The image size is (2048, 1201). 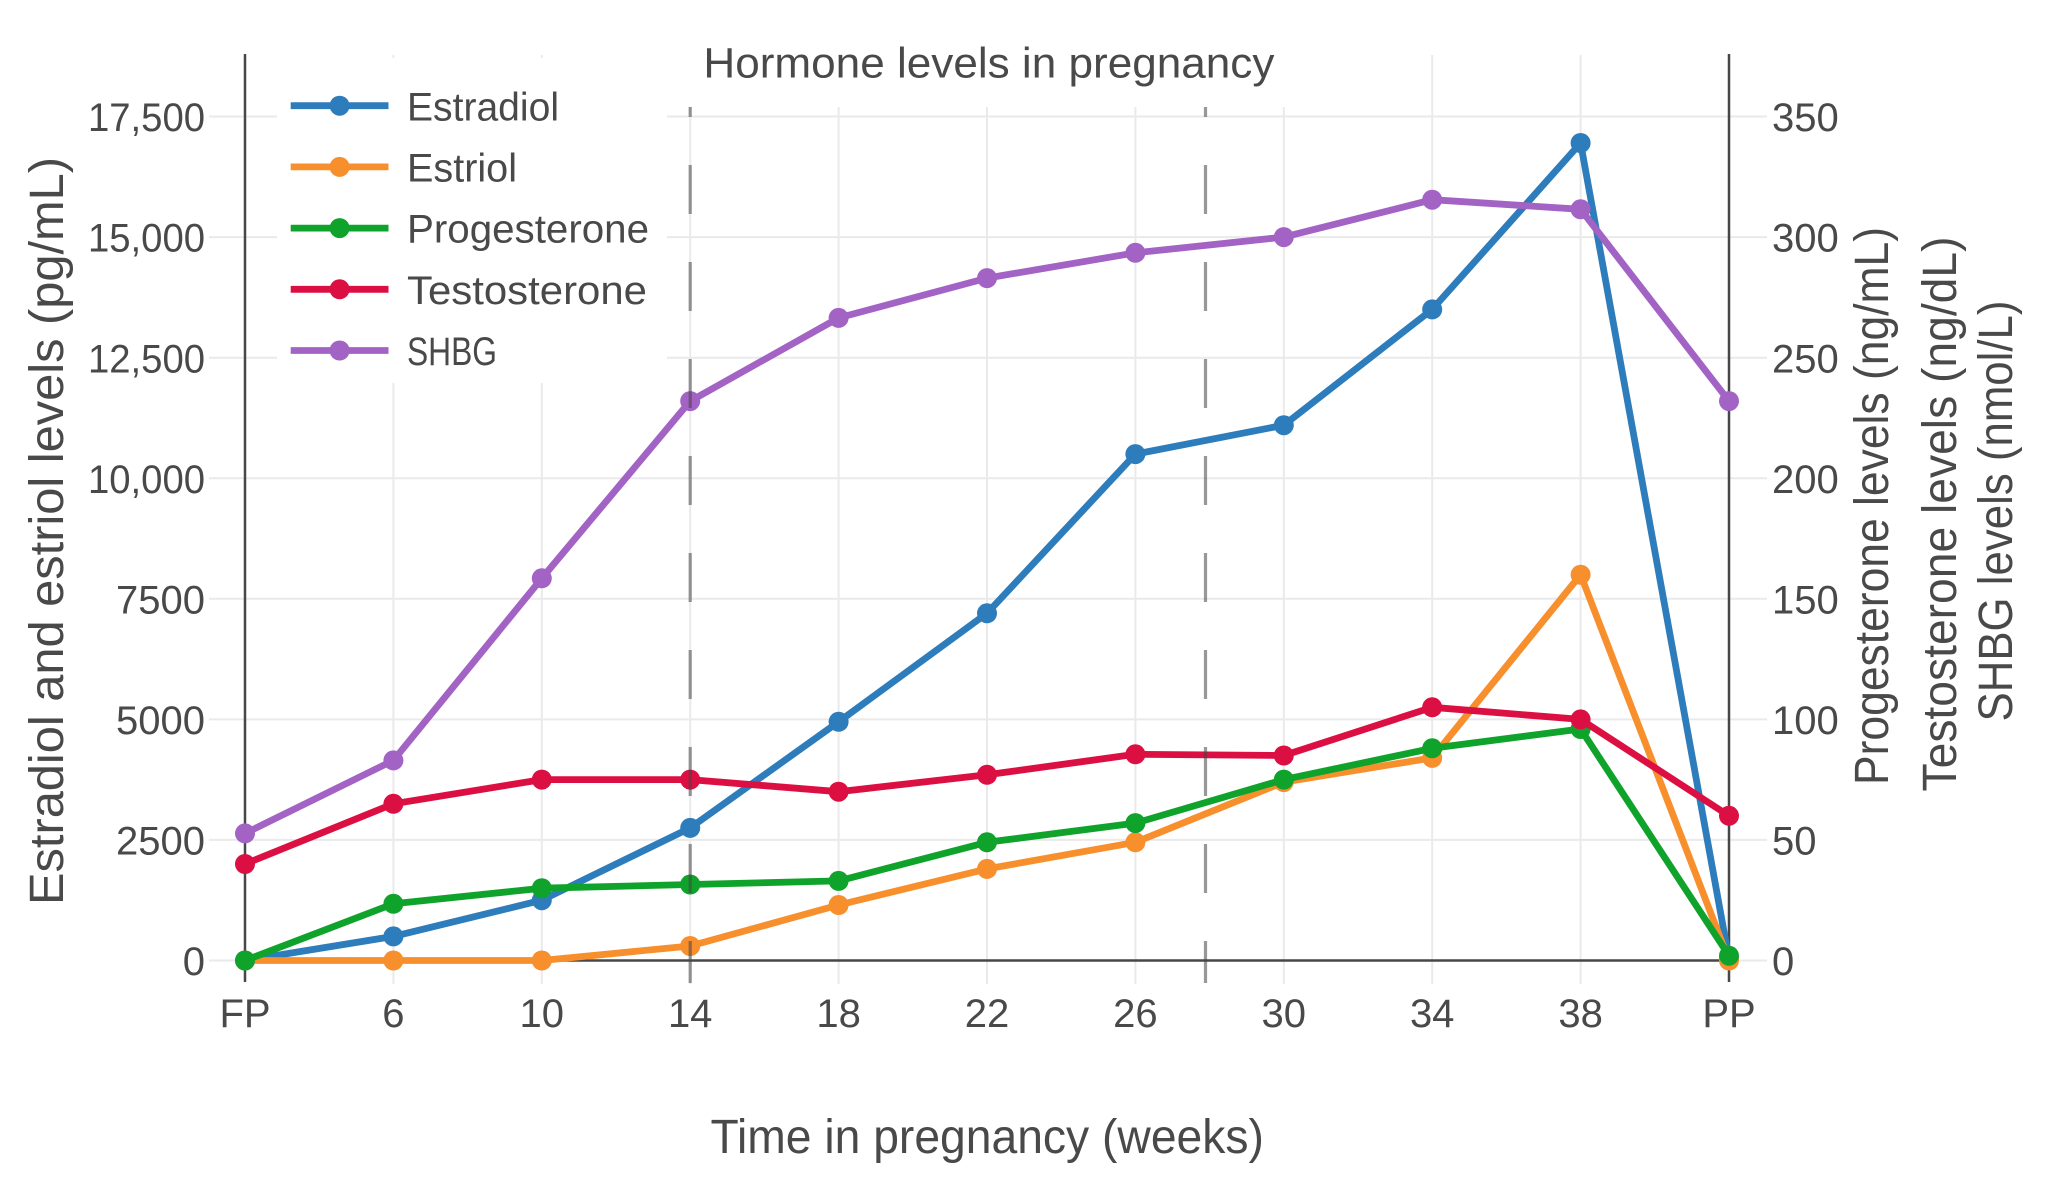 I want to click on svg-text: 18, so click(x=838, y=1014).